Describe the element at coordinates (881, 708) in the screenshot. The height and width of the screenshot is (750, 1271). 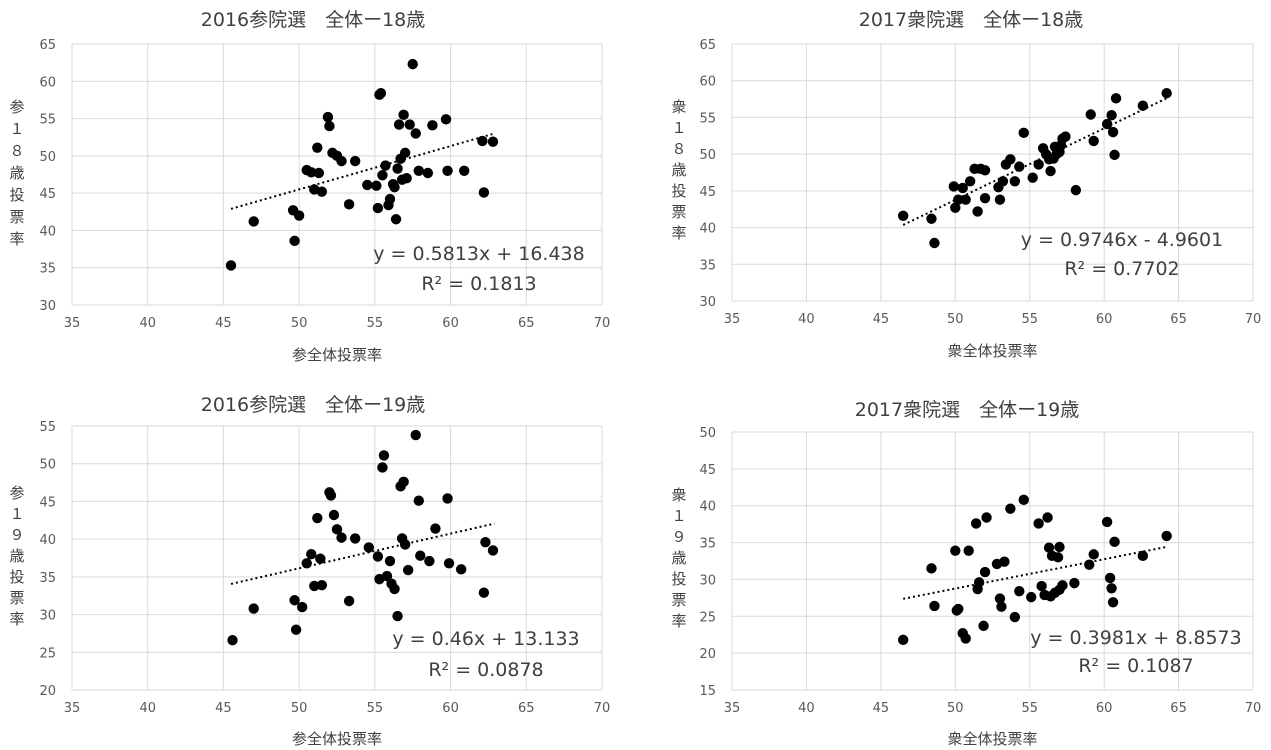
I see `x-tick-label: 45` at that location.